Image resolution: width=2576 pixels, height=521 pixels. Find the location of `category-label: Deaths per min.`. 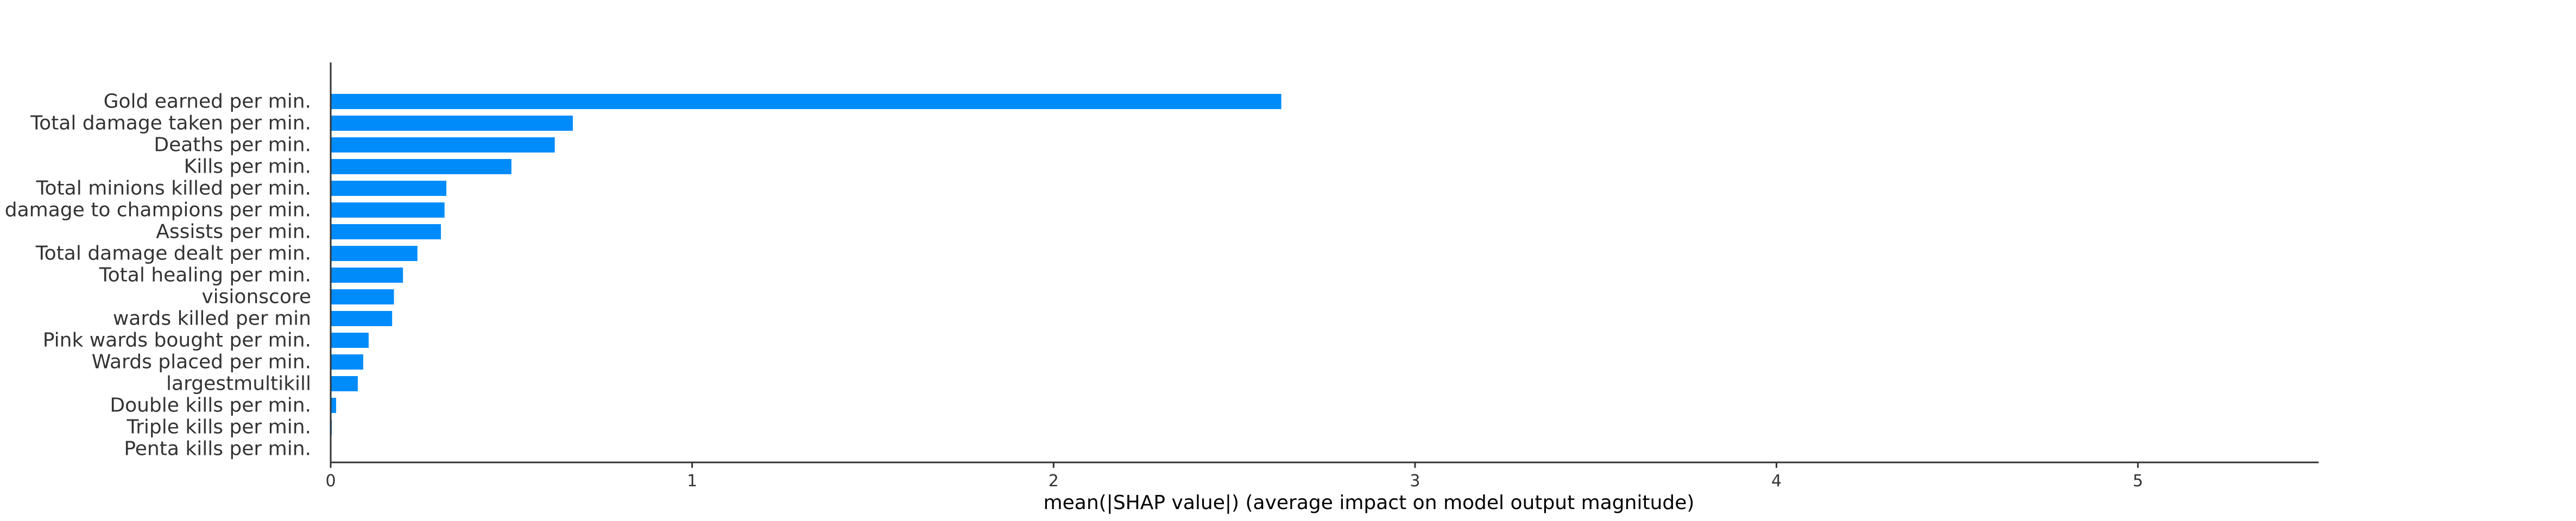

category-label: Deaths per min. is located at coordinates (233, 145).